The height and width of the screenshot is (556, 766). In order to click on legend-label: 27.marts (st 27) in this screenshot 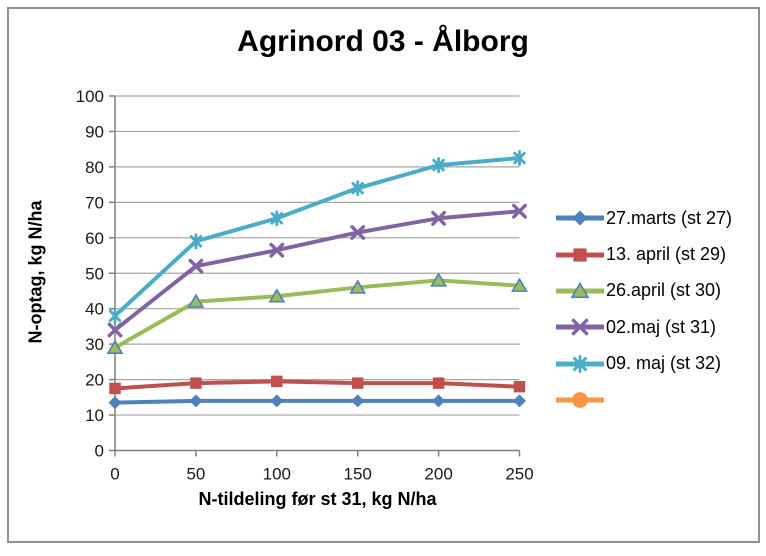, I will do `click(669, 217)`.